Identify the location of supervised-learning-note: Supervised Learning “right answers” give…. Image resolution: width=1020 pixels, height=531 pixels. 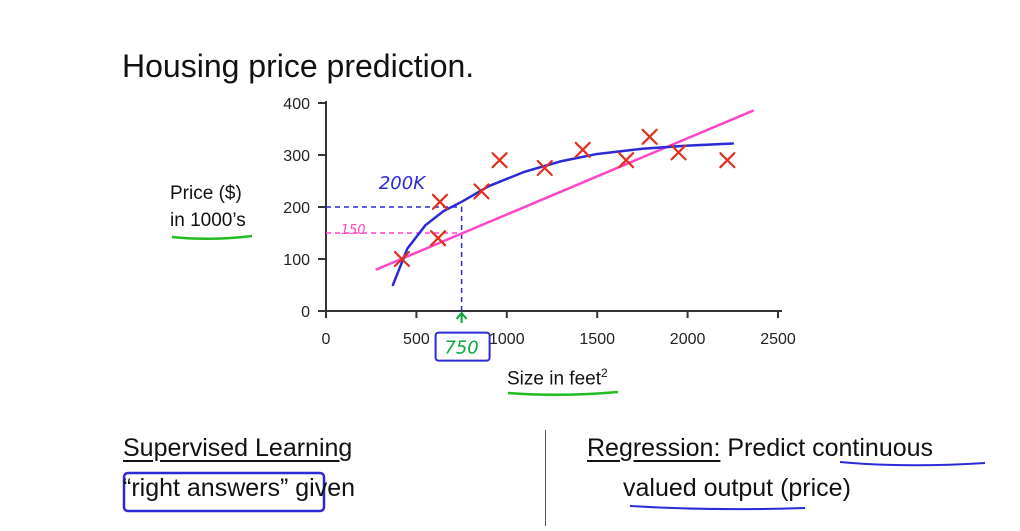
(239, 468).